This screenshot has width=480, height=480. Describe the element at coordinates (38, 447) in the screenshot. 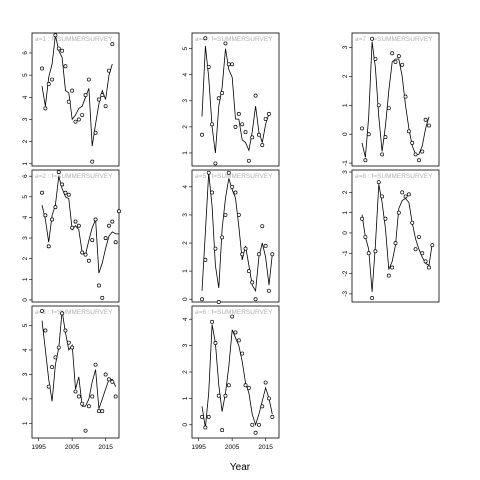

I see `x-tick-label: 1995` at that location.